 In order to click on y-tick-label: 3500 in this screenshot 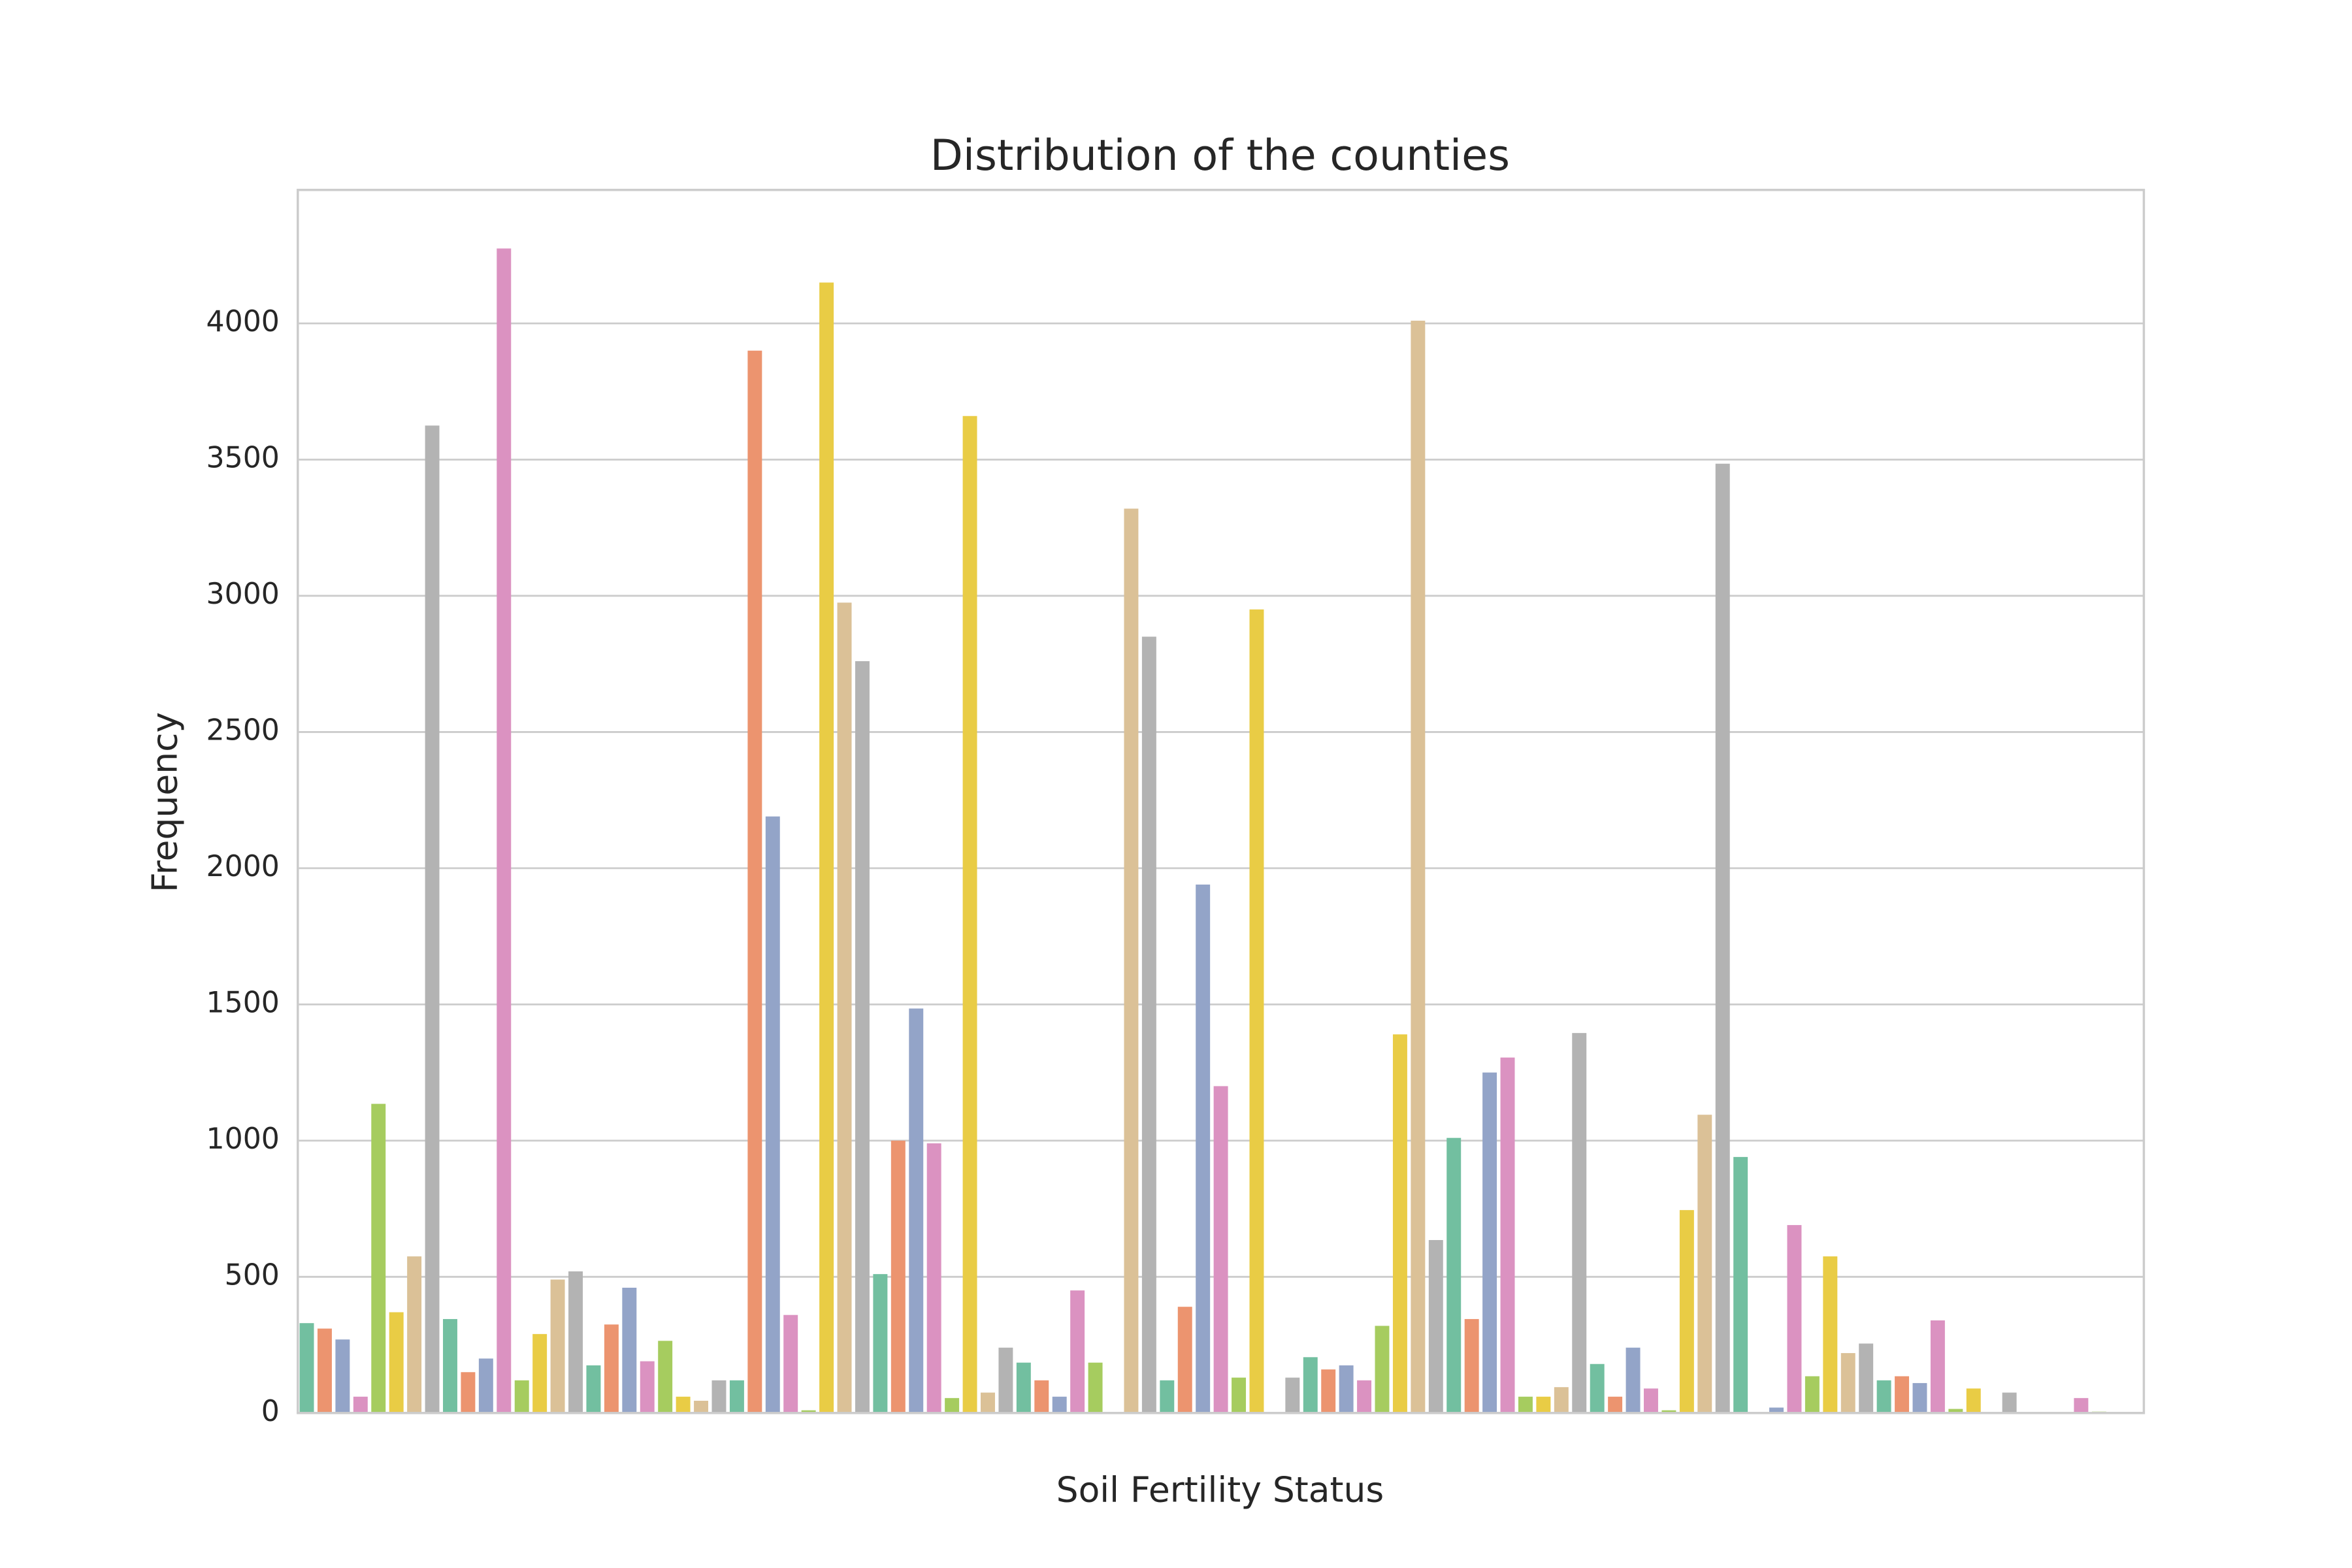, I will do `click(242, 457)`.